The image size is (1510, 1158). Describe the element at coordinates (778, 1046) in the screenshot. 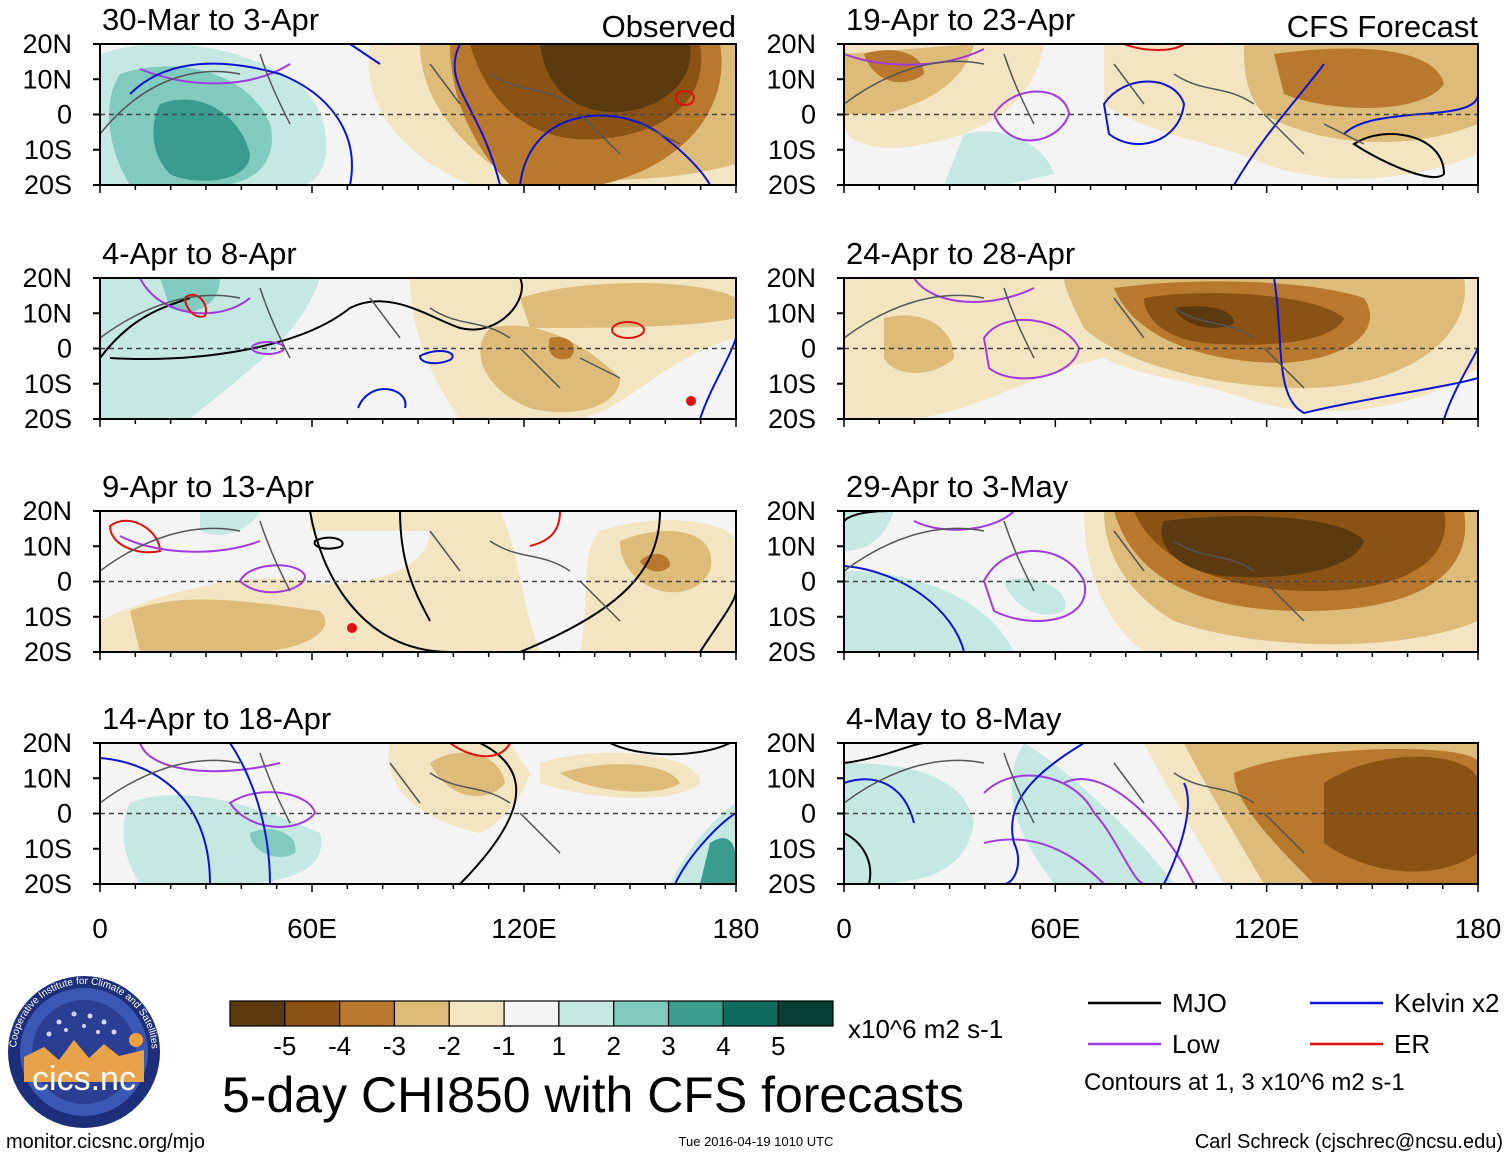

I see `colorbar-label: 5` at that location.